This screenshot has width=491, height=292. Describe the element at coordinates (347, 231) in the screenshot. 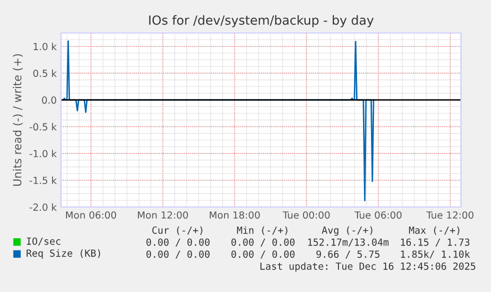

I see `text: Avg (-/+)` at that location.